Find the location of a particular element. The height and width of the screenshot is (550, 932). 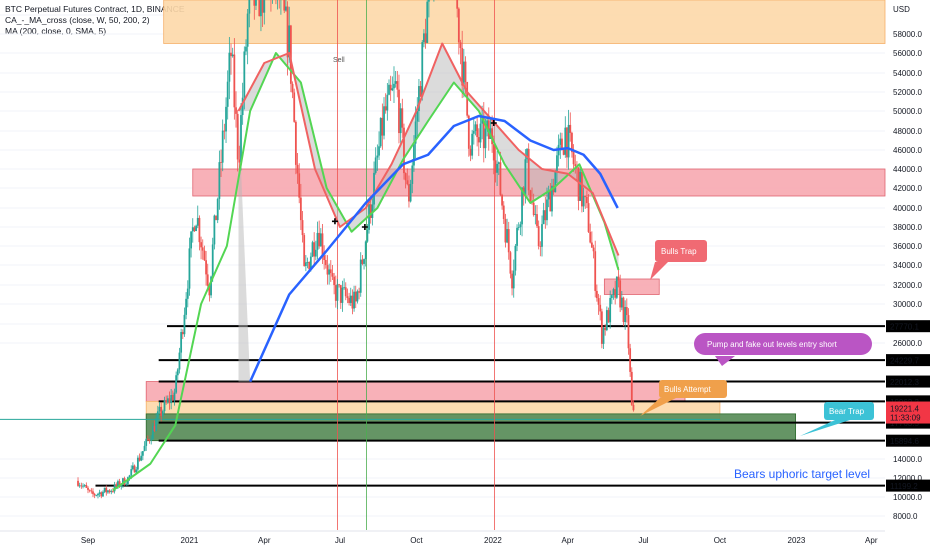

y-tick-label: 48000.0 is located at coordinates (907, 131).